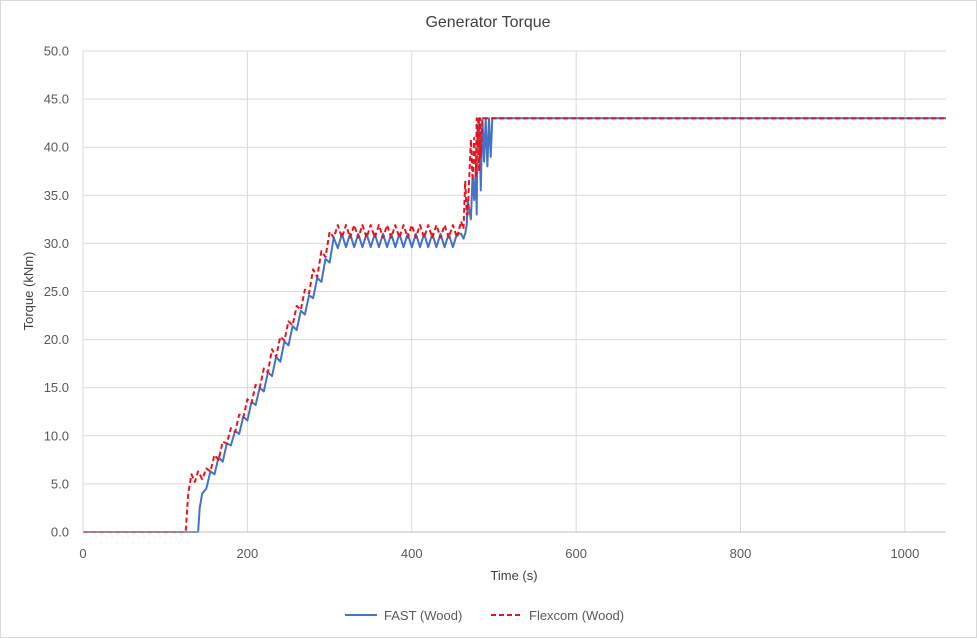  Describe the element at coordinates (904, 553) in the screenshot. I see `x-tick-label: 1000` at that location.